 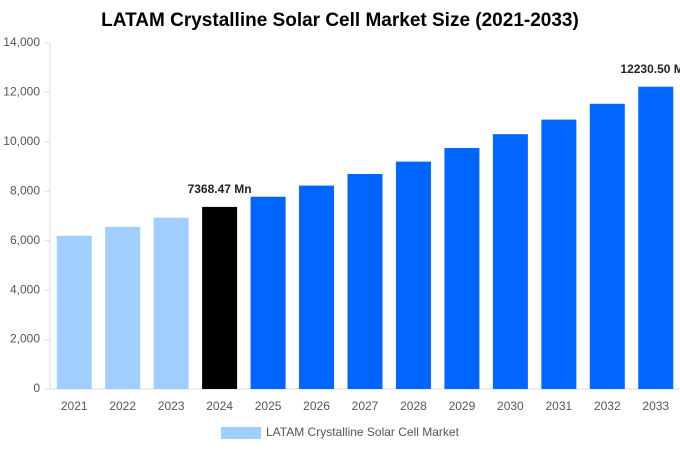 I want to click on x-tick-label: 2025, so click(x=268, y=406).